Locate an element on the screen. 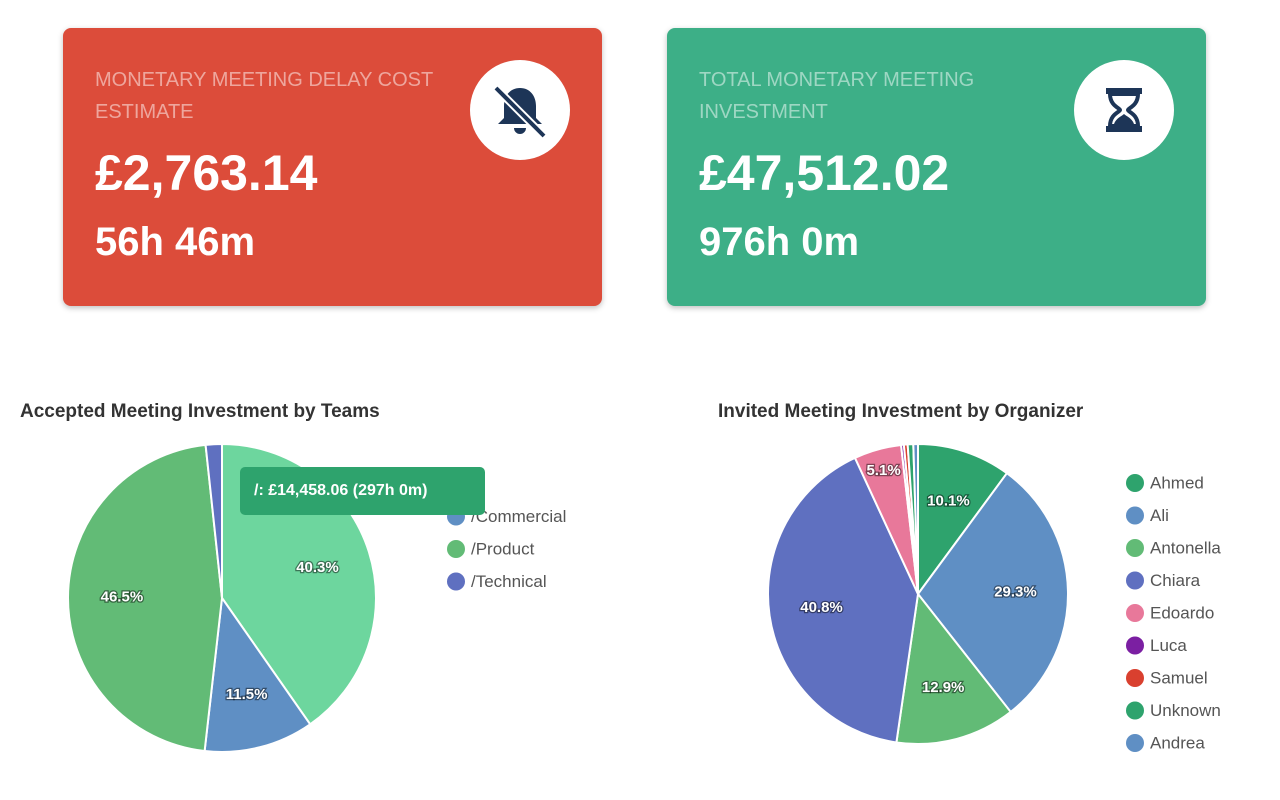 The height and width of the screenshot is (800, 1280). legend-label: Ahmed is located at coordinates (1177, 482).